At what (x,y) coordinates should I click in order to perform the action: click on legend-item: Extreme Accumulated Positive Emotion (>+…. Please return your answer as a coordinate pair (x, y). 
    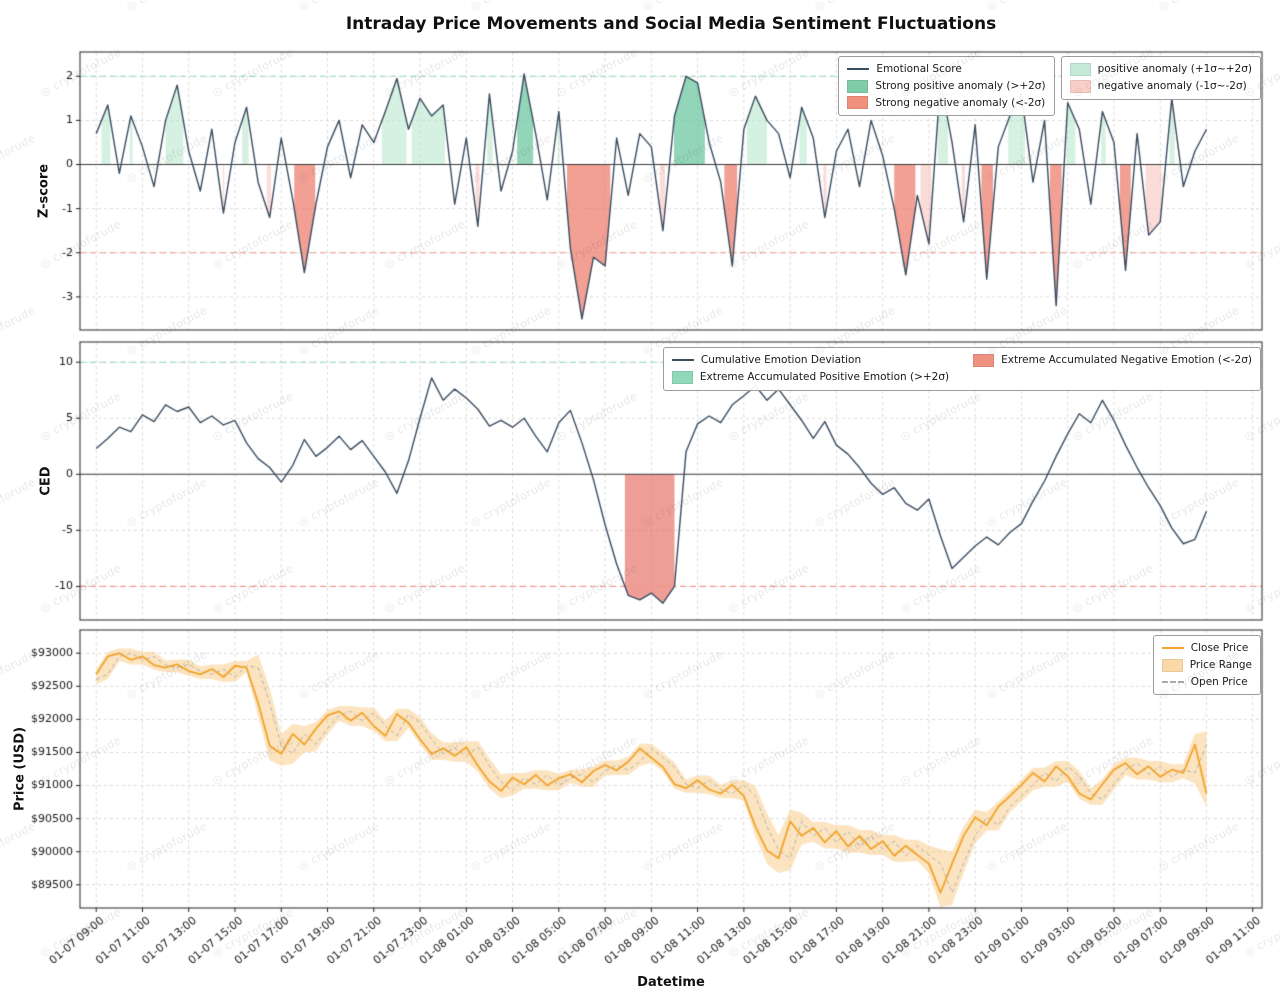
    Looking at the image, I should click on (810, 377).